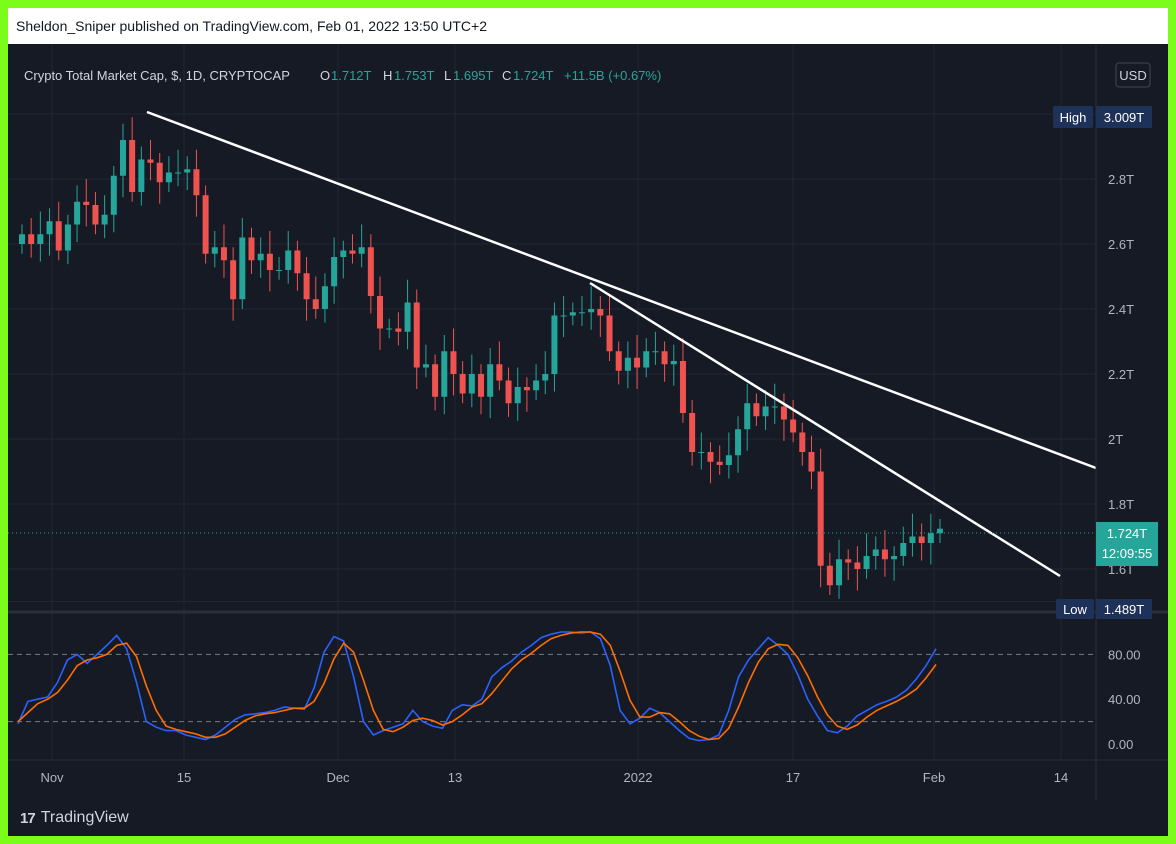 The width and height of the screenshot is (1176, 844). I want to click on high-value: 1.753T, so click(414, 75).